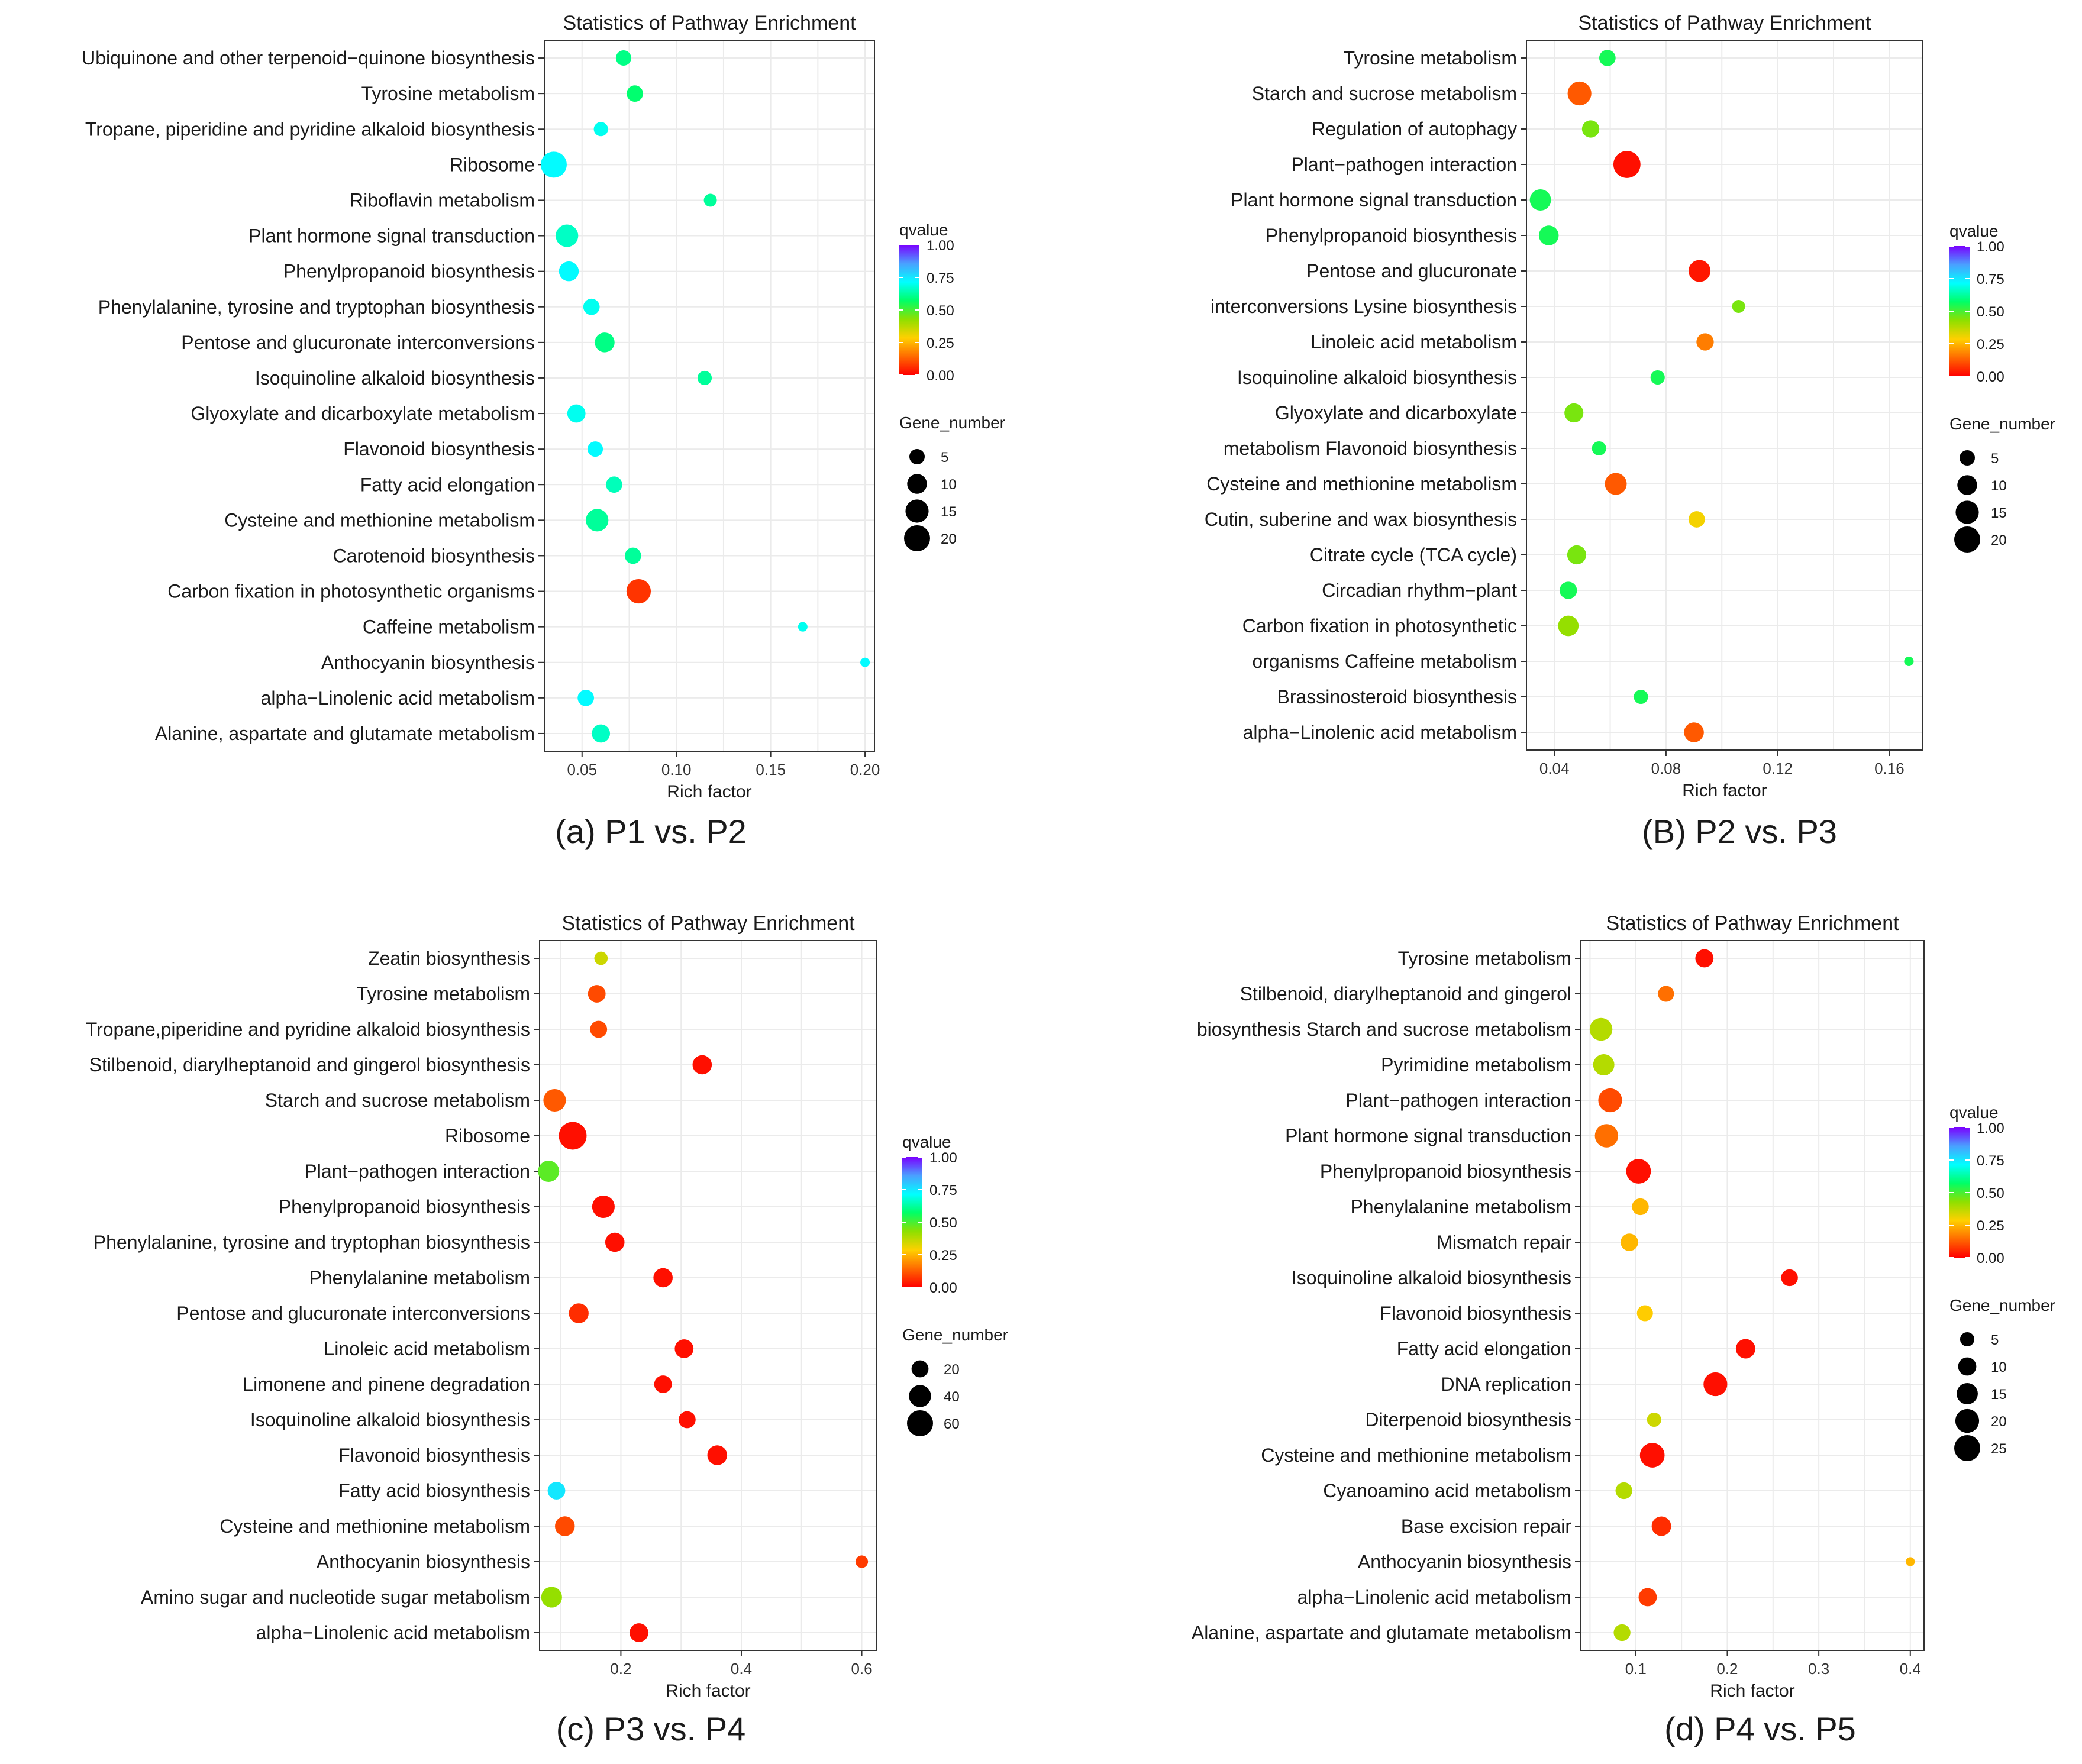 The width and height of the screenshot is (2082, 1764). What do you see at coordinates (1991, 279) in the screenshot?
I see `legend-colorbar-label: 0.75` at bounding box center [1991, 279].